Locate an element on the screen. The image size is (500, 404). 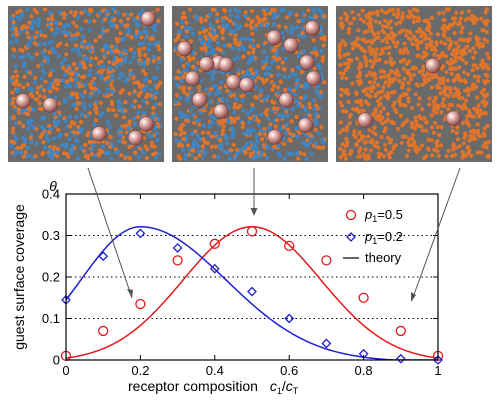
snapshot-panel is located at coordinates (250, 84).